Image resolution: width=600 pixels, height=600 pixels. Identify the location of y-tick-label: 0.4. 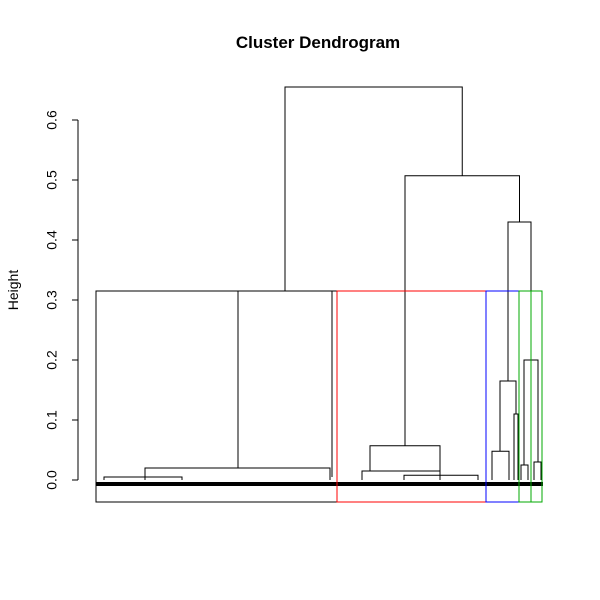
(52, 240).